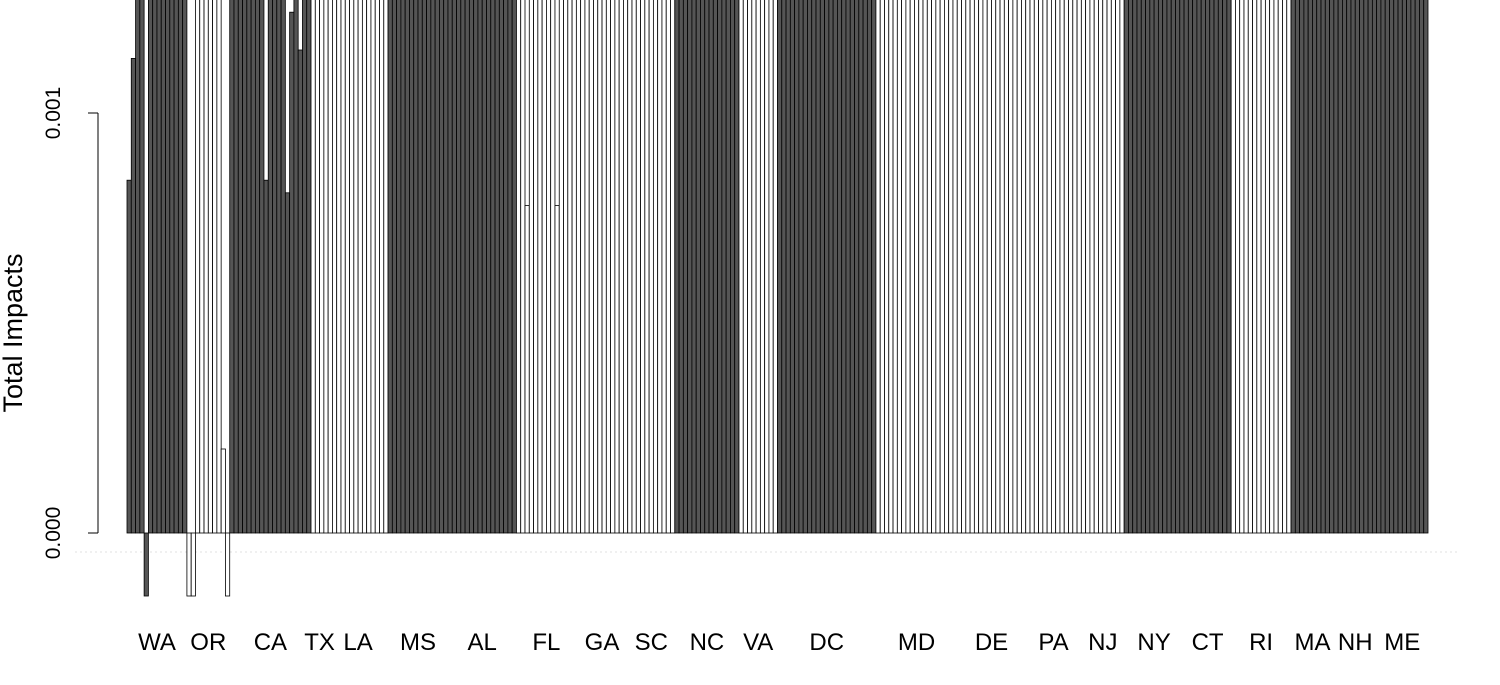 The image size is (1500, 685). What do you see at coordinates (14, 332) in the screenshot?
I see `y-axis-title: Total Impacts` at bounding box center [14, 332].